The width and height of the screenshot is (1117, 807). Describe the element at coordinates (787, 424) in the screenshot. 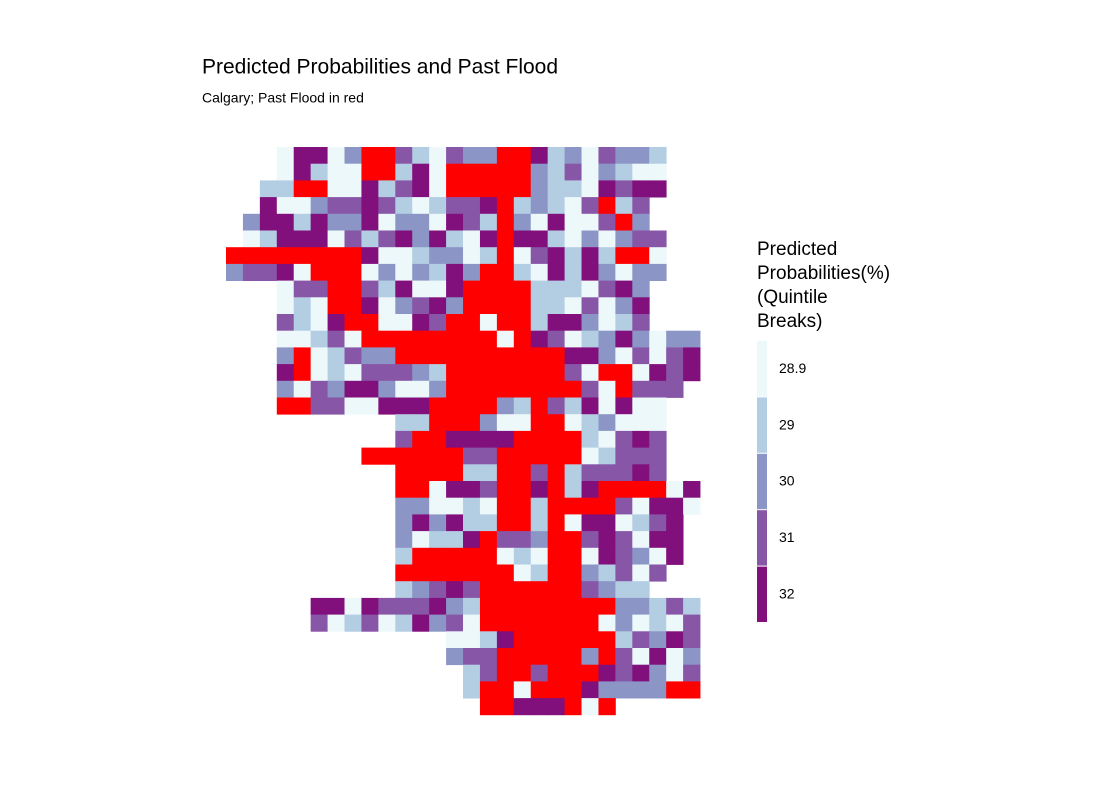

I see `legend-label: 29` at that location.